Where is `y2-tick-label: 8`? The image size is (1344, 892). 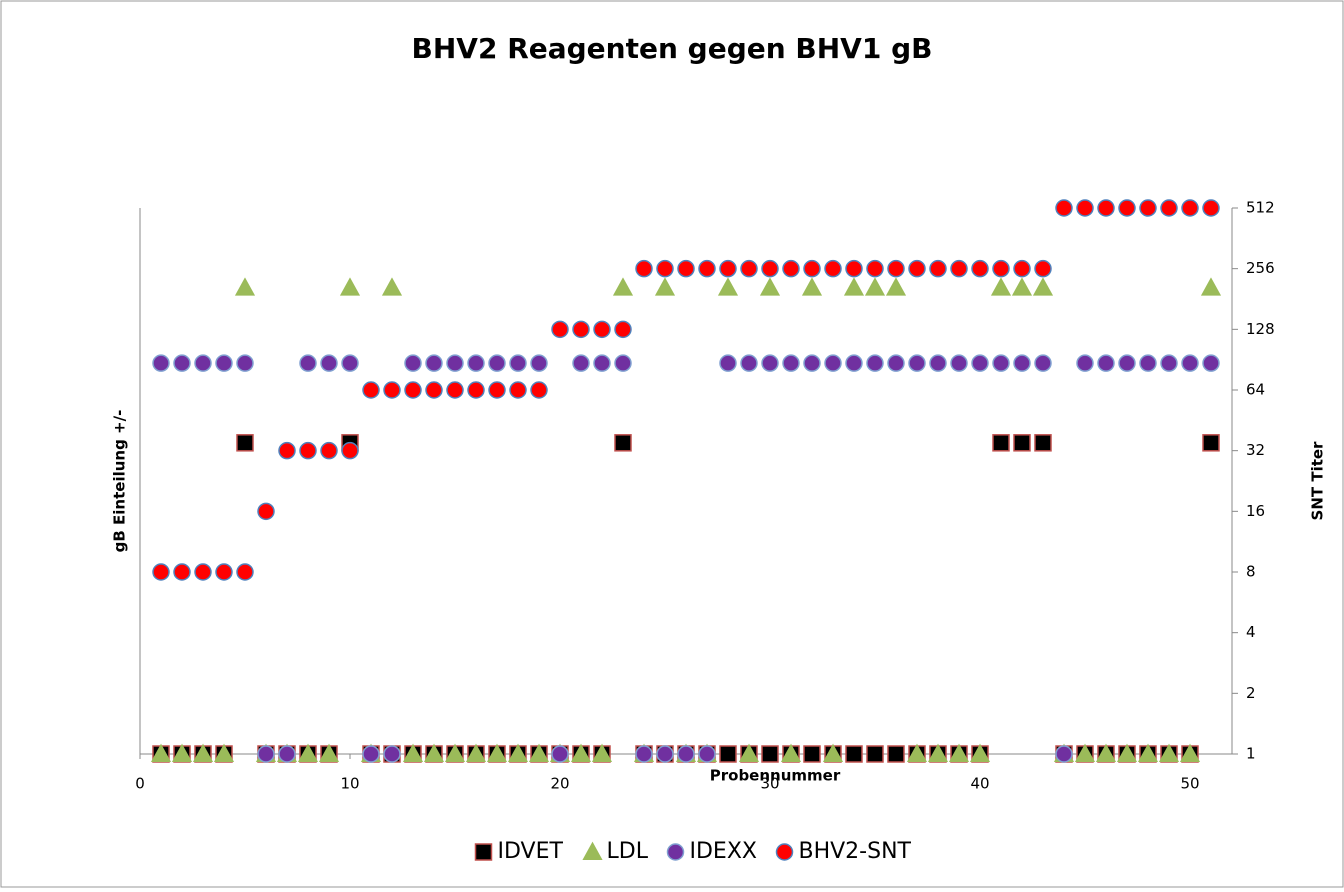 y2-tick-label: 8 is located at coordinates (1251, 572).